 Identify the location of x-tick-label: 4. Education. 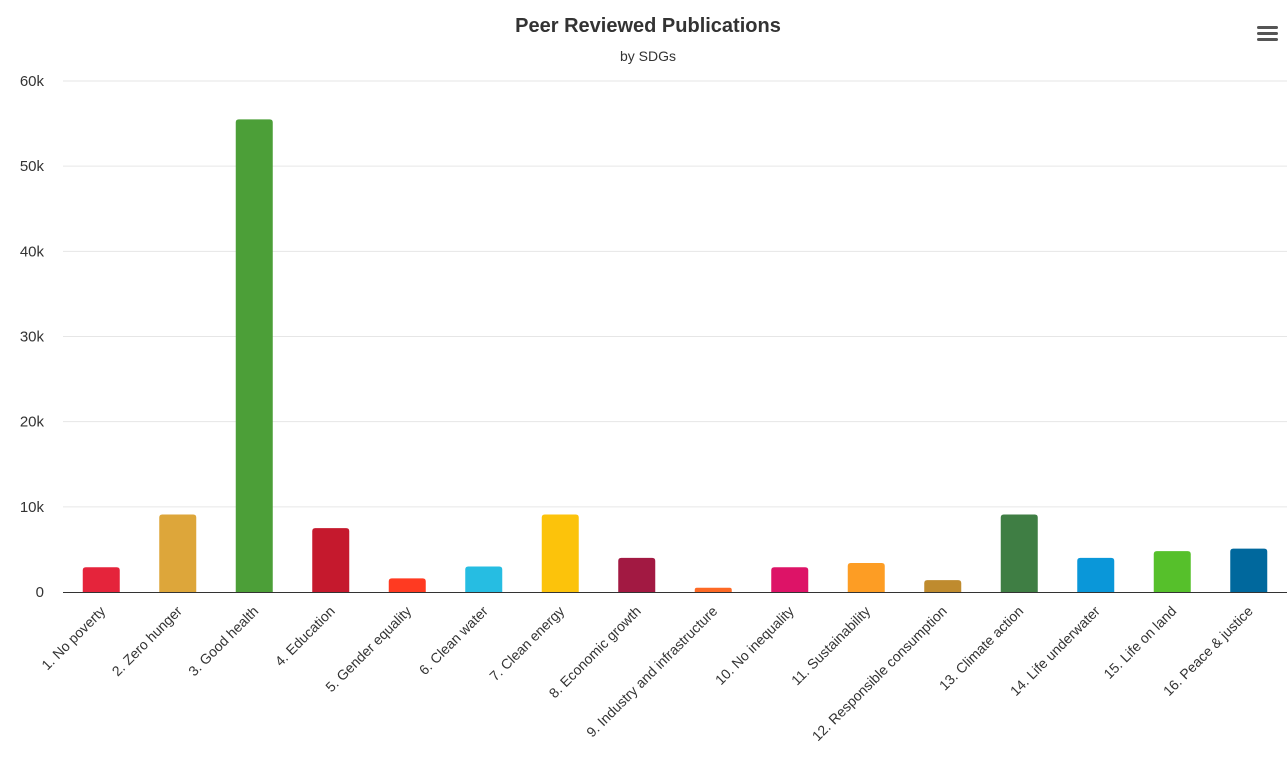
(305, 636).